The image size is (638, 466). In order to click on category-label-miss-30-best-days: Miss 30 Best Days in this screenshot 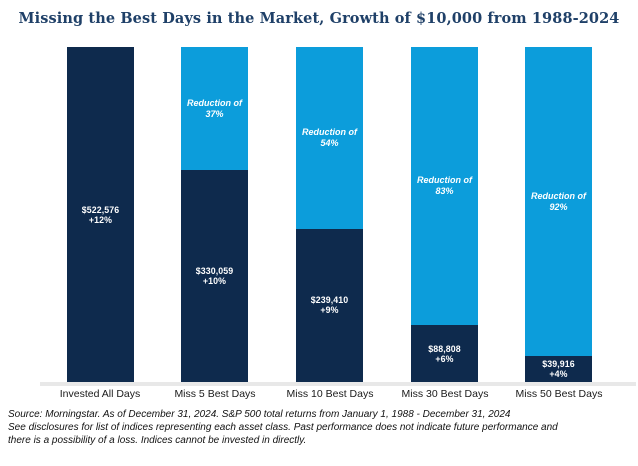, I will do `click(445, 394)`.